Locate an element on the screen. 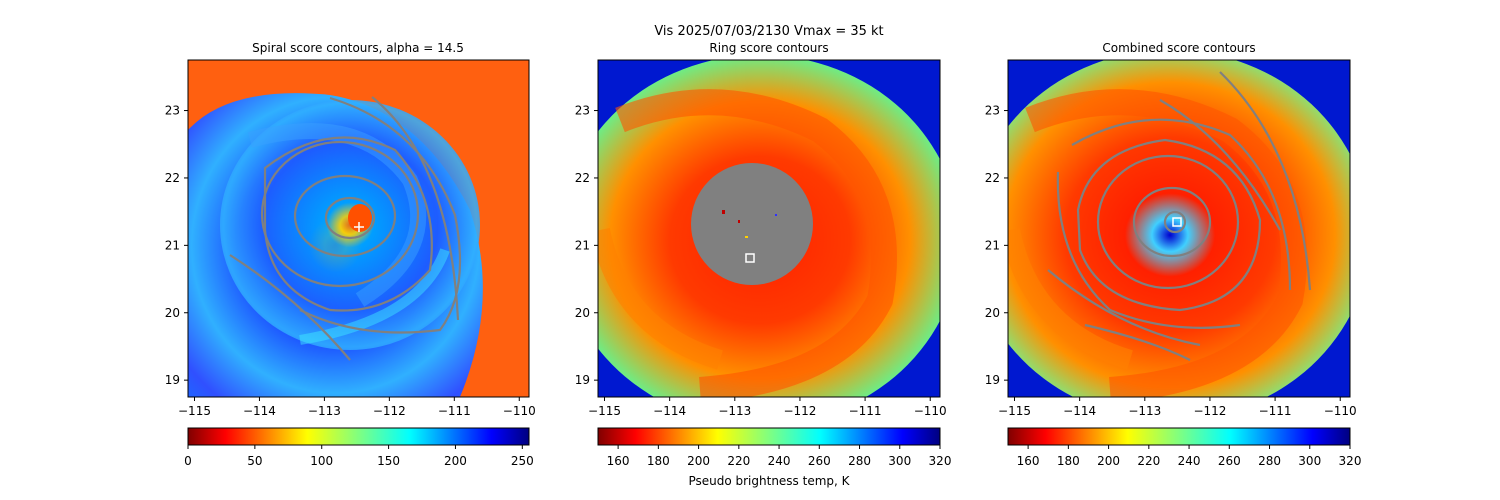 The image size is (1500, 500). colorbar-label: Pseudo brightness temp, K is located at coordinates (769, 481).